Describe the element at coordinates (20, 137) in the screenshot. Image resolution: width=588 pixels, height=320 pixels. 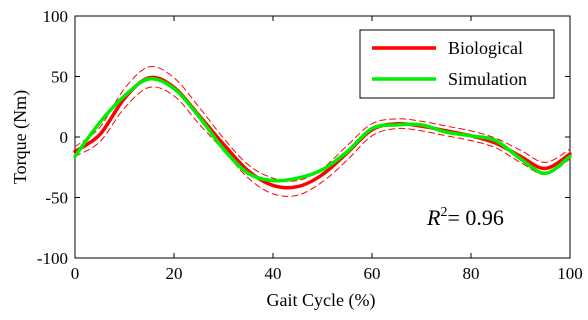
I see `y-axis-label: Torque (Nm)` at that location.